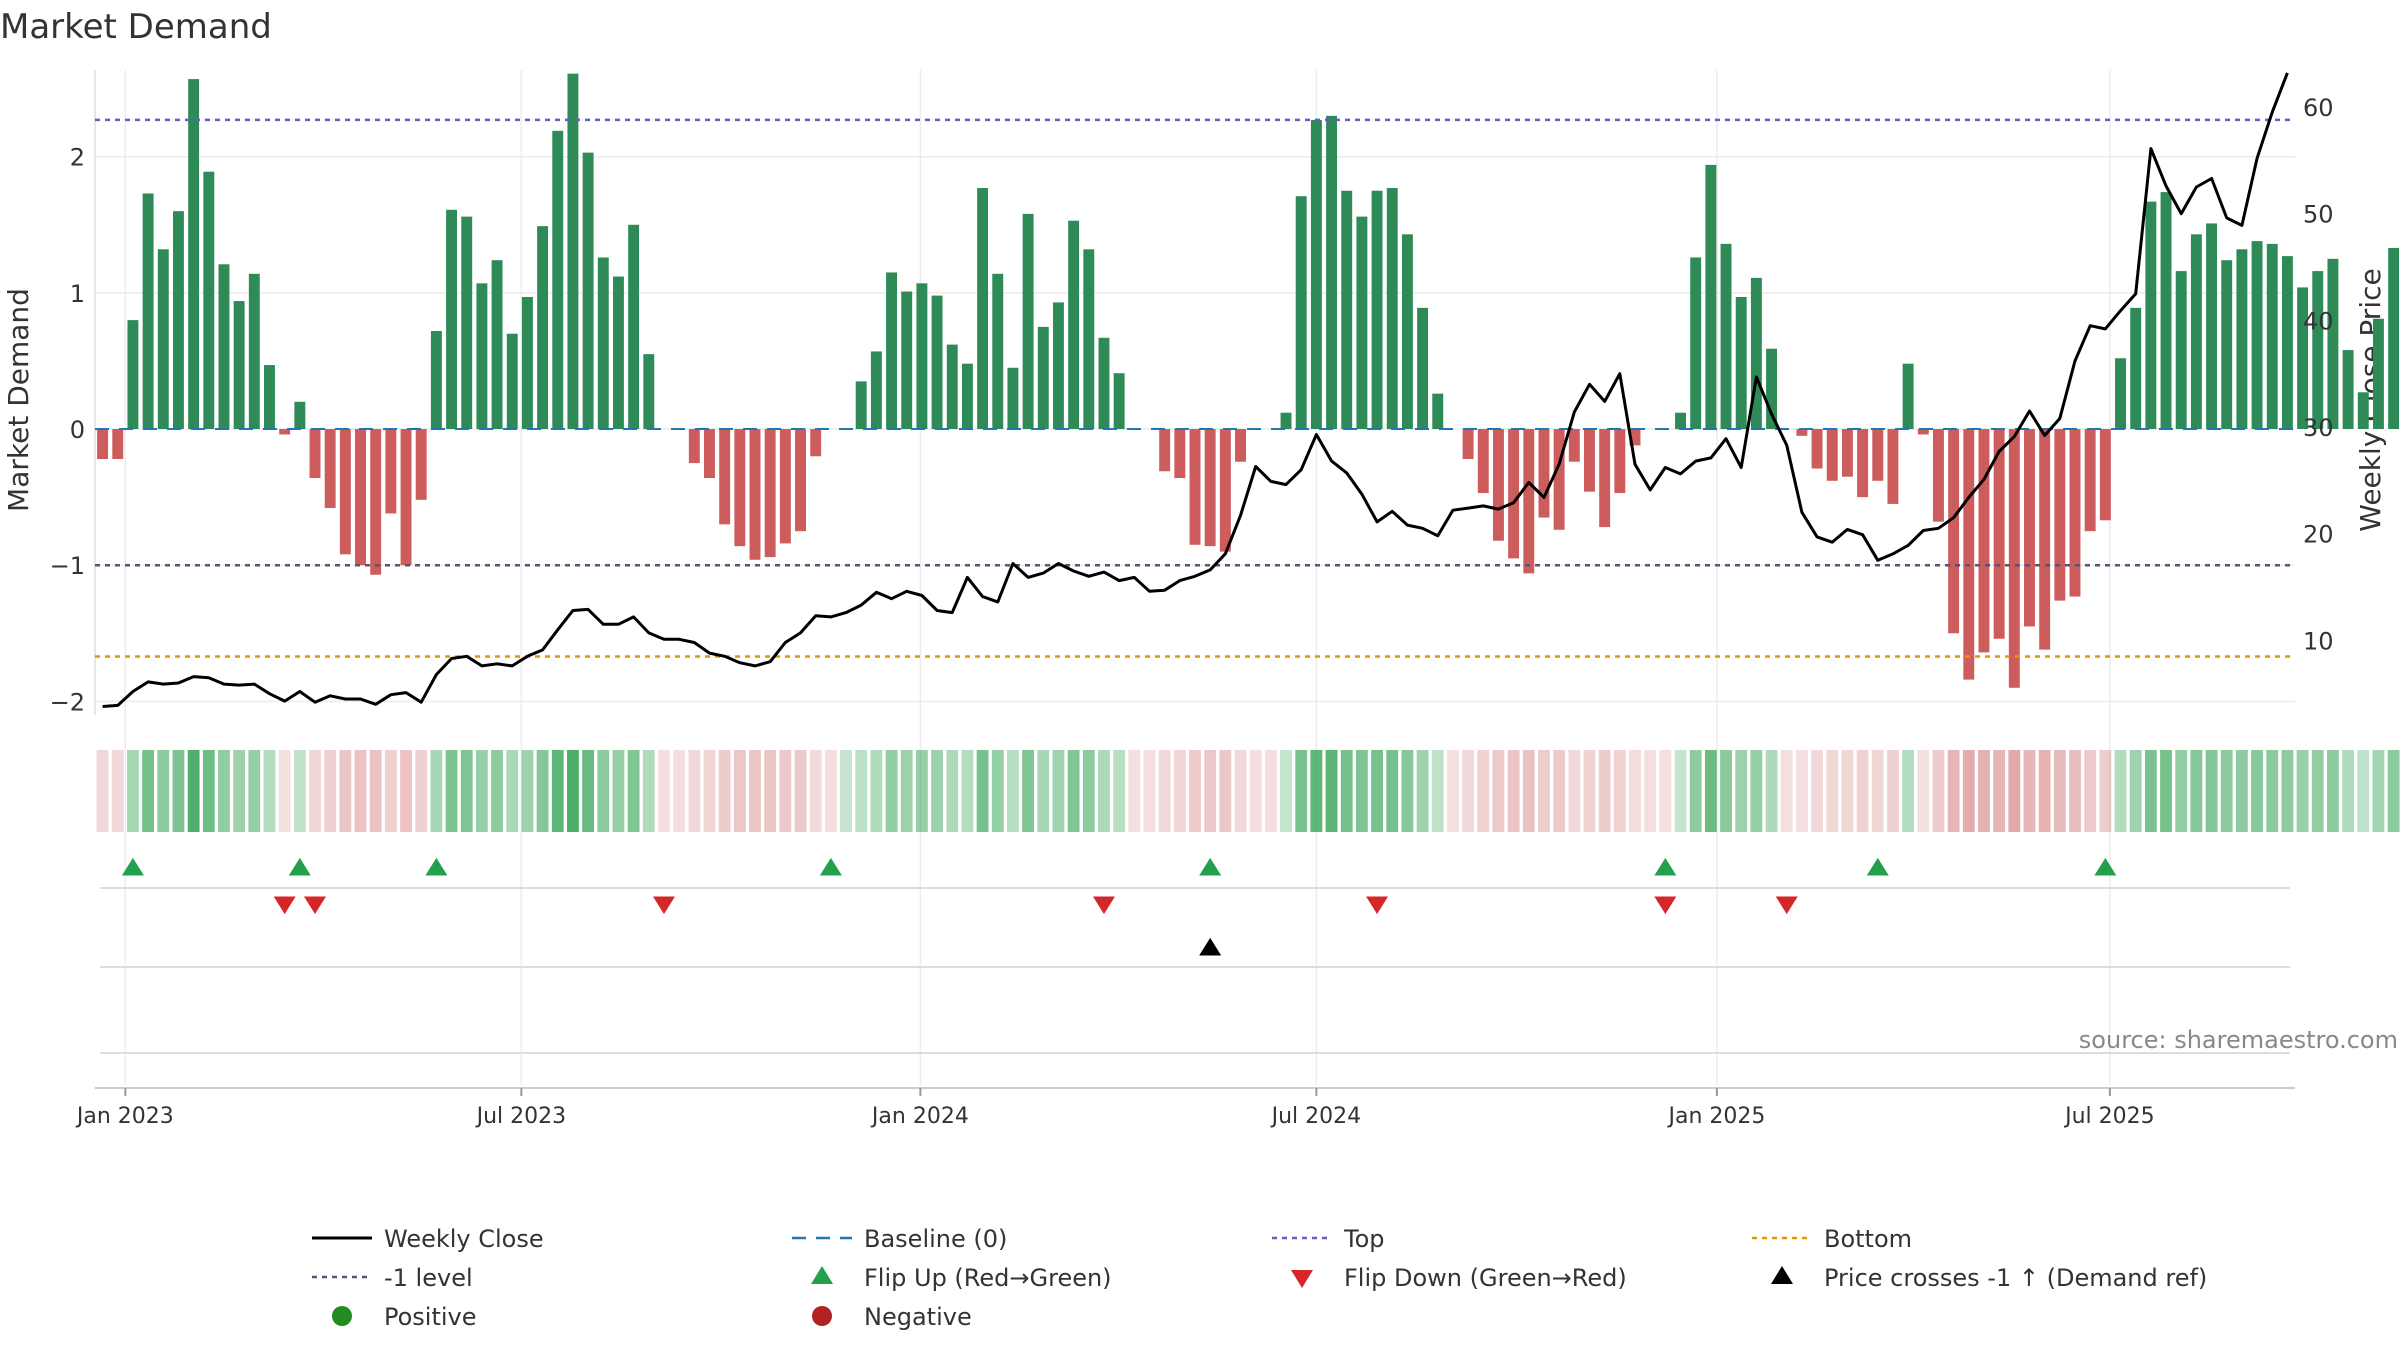 This screenshot has height=1350, width=2400. I want to click on x-tick-label: Jan 2025, so click(1715, 1116).